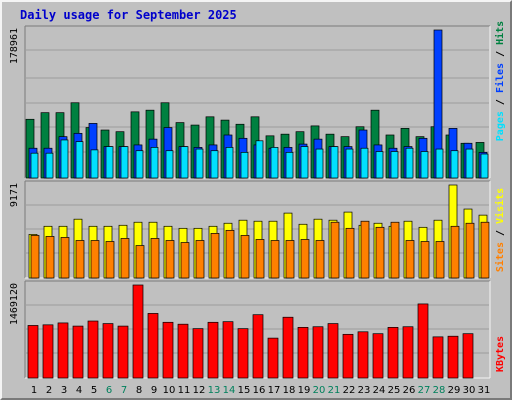 Image resolution: width=512 pixels, height=400 pixels. I want to click on y-max-labels: 178961 9171 1469120, so click(14, 176).